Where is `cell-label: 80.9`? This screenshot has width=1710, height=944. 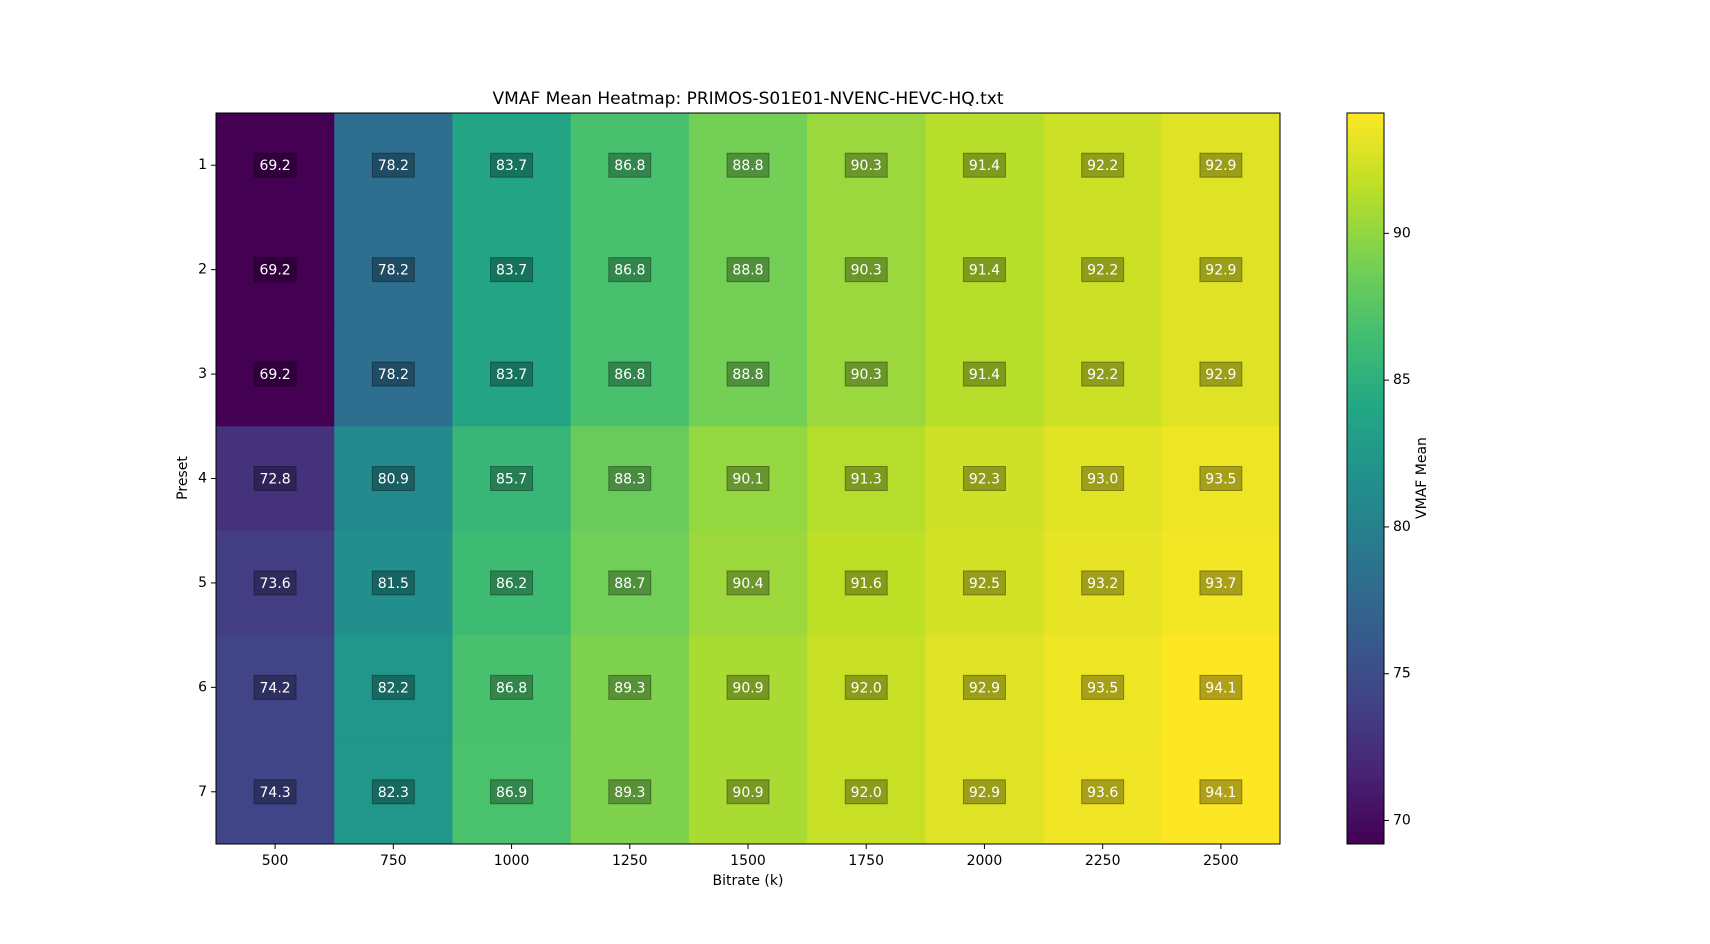 cell-label: 80.9 is located at coordinates (393, 480).